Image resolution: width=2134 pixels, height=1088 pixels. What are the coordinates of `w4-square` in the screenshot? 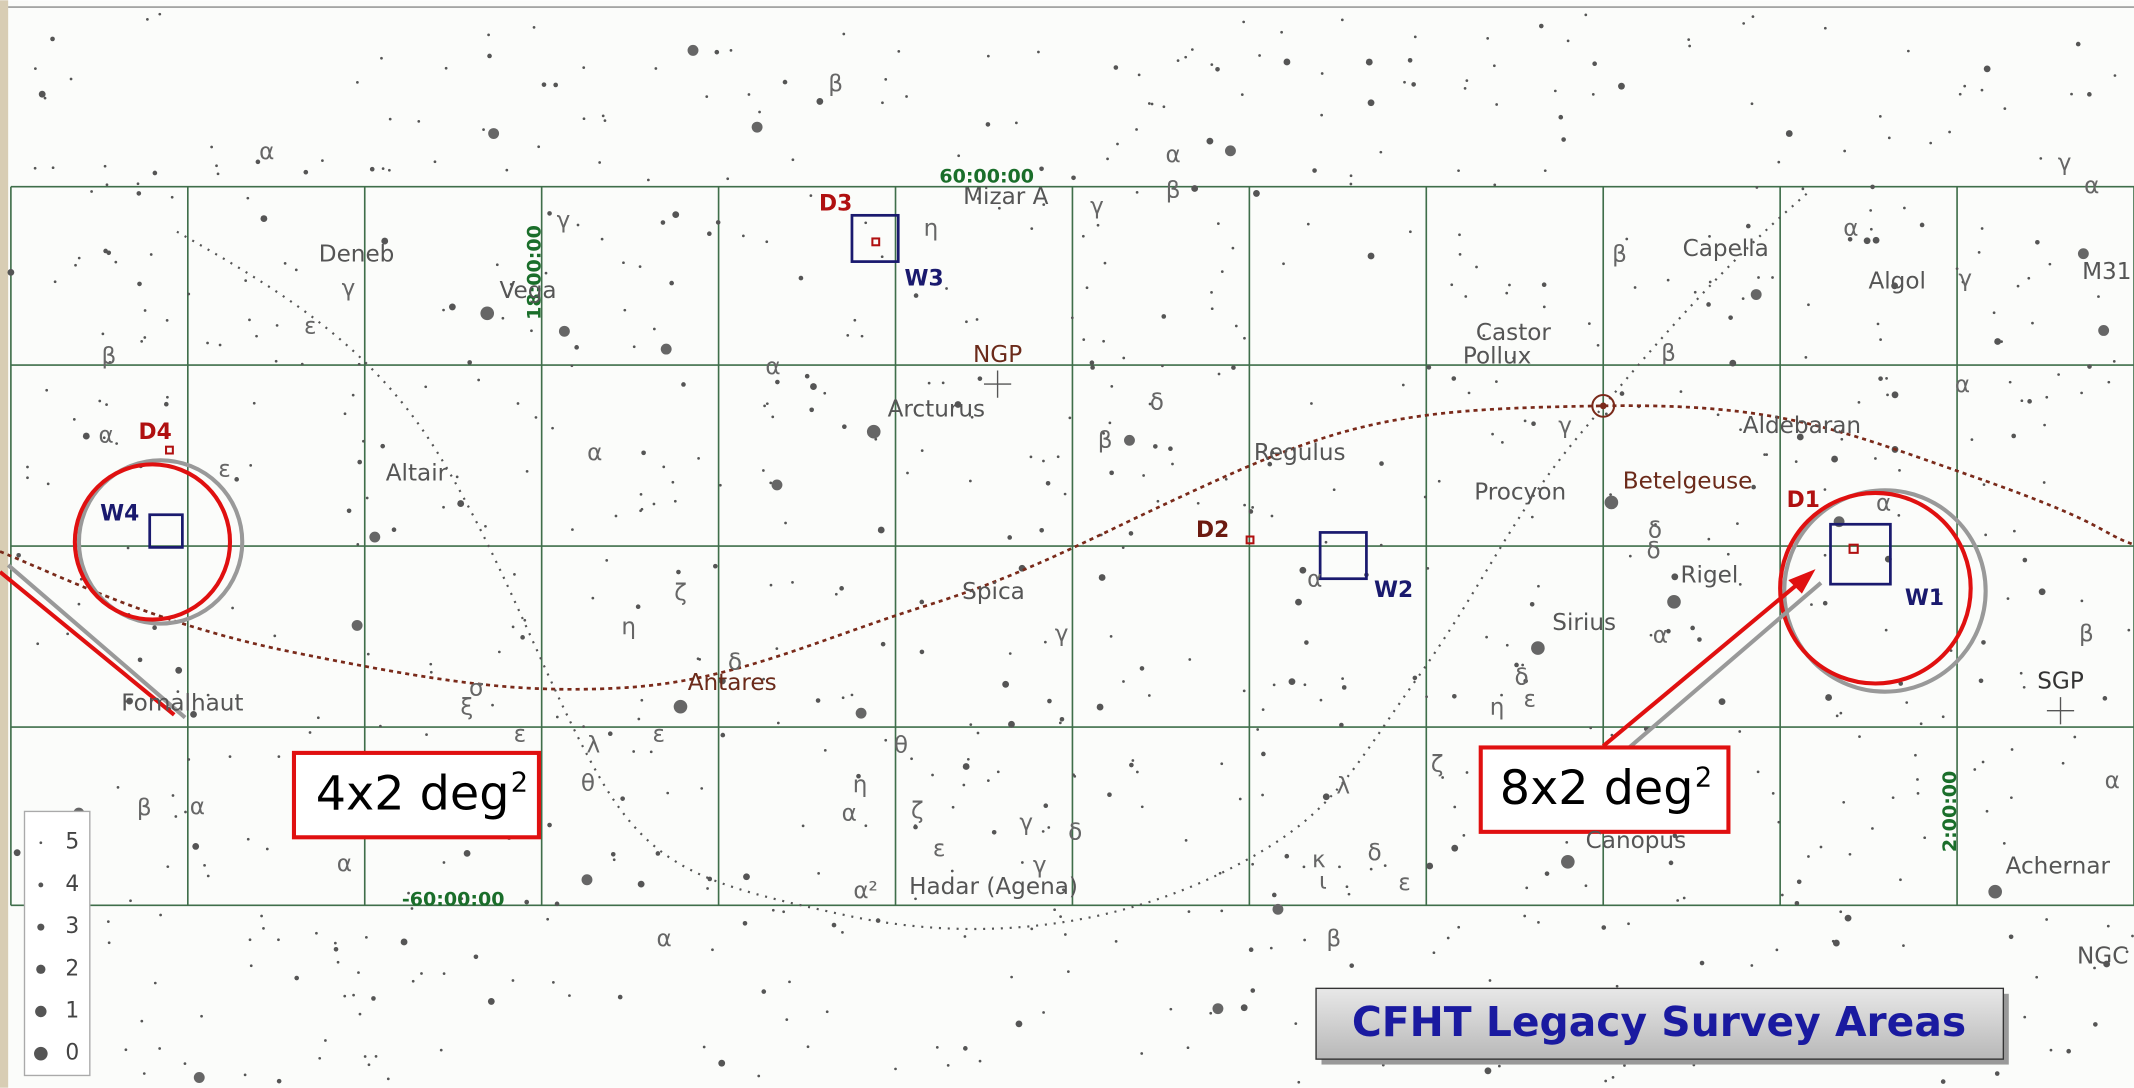 It's located at (166, 531).